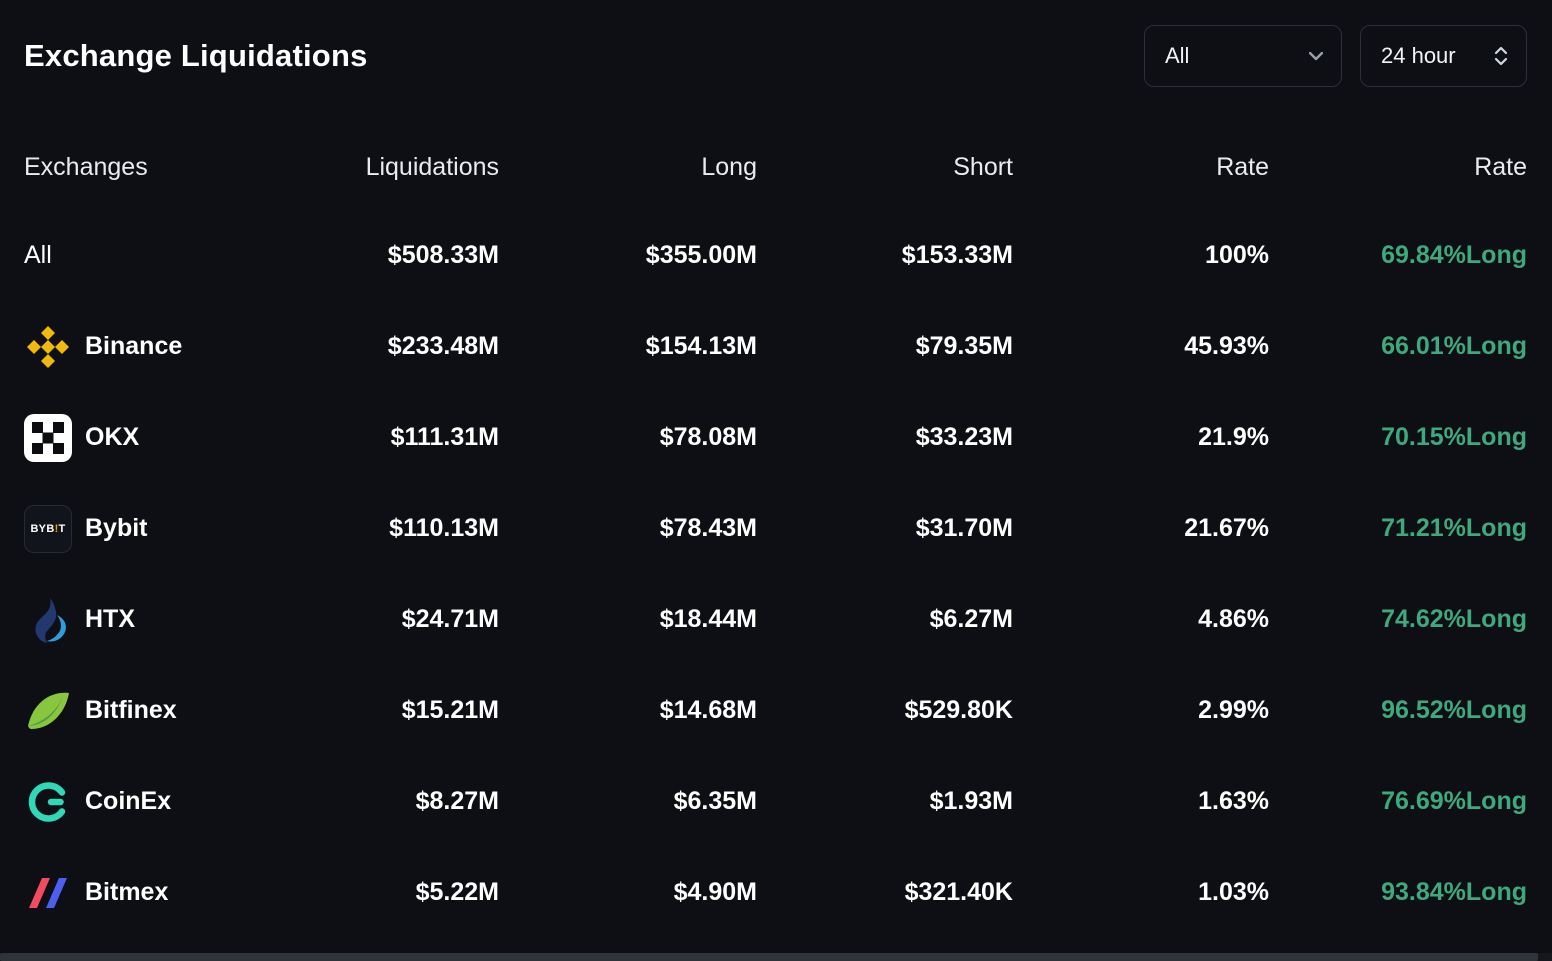  What do you see at coordinates (127, 892) in the screenshot?
I see `exchange-name: Bitmex` at bounding box center [127, 892].